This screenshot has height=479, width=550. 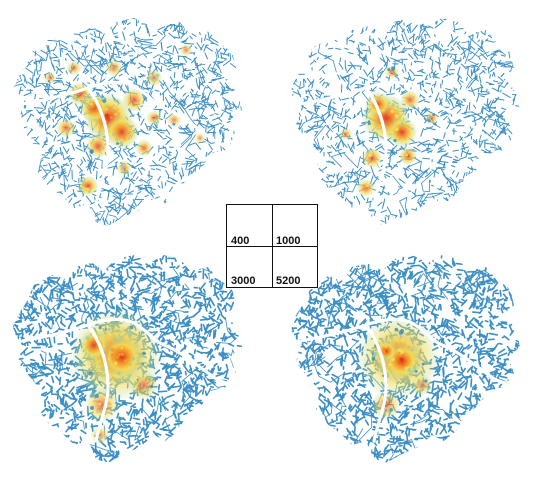 What do you see at coordinates (376, 126) in the screenshot?
I see `heat-speckle` at bounding box center [376, 126].